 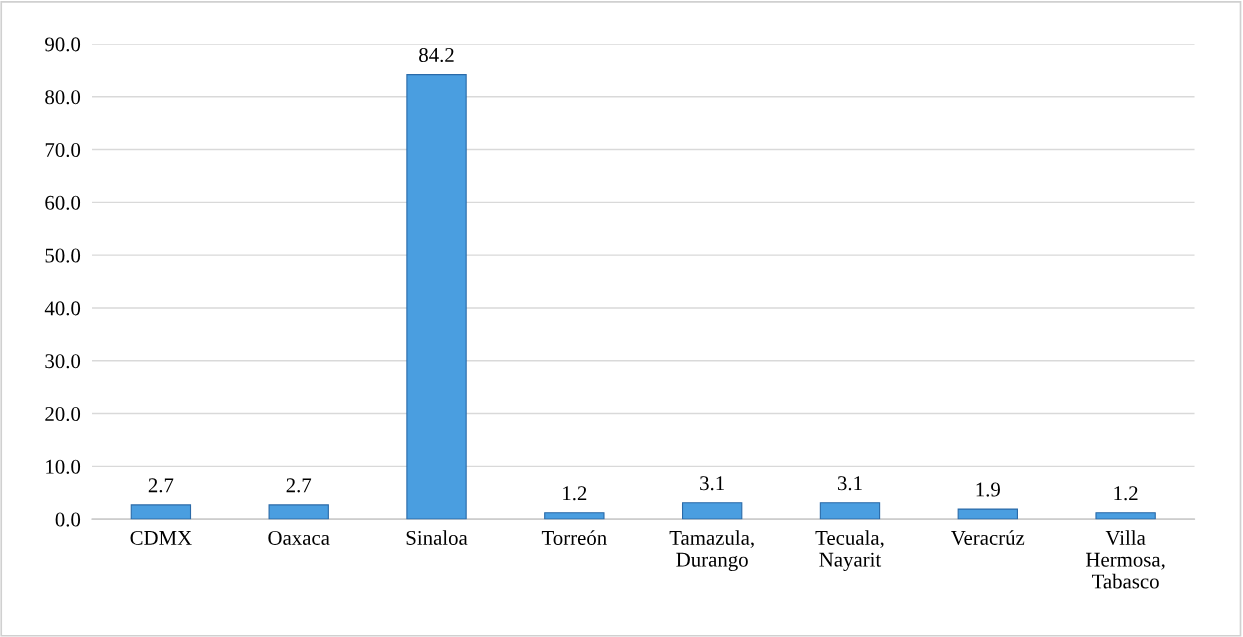 I want to click on x-tick-label: Veracrúz, so click(x=988, y=538).